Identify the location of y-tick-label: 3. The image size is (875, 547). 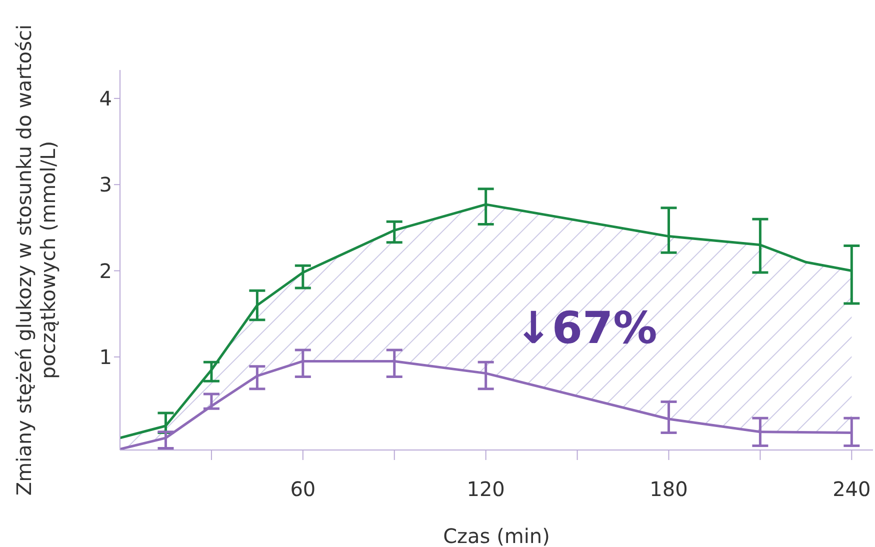
(105, 184).